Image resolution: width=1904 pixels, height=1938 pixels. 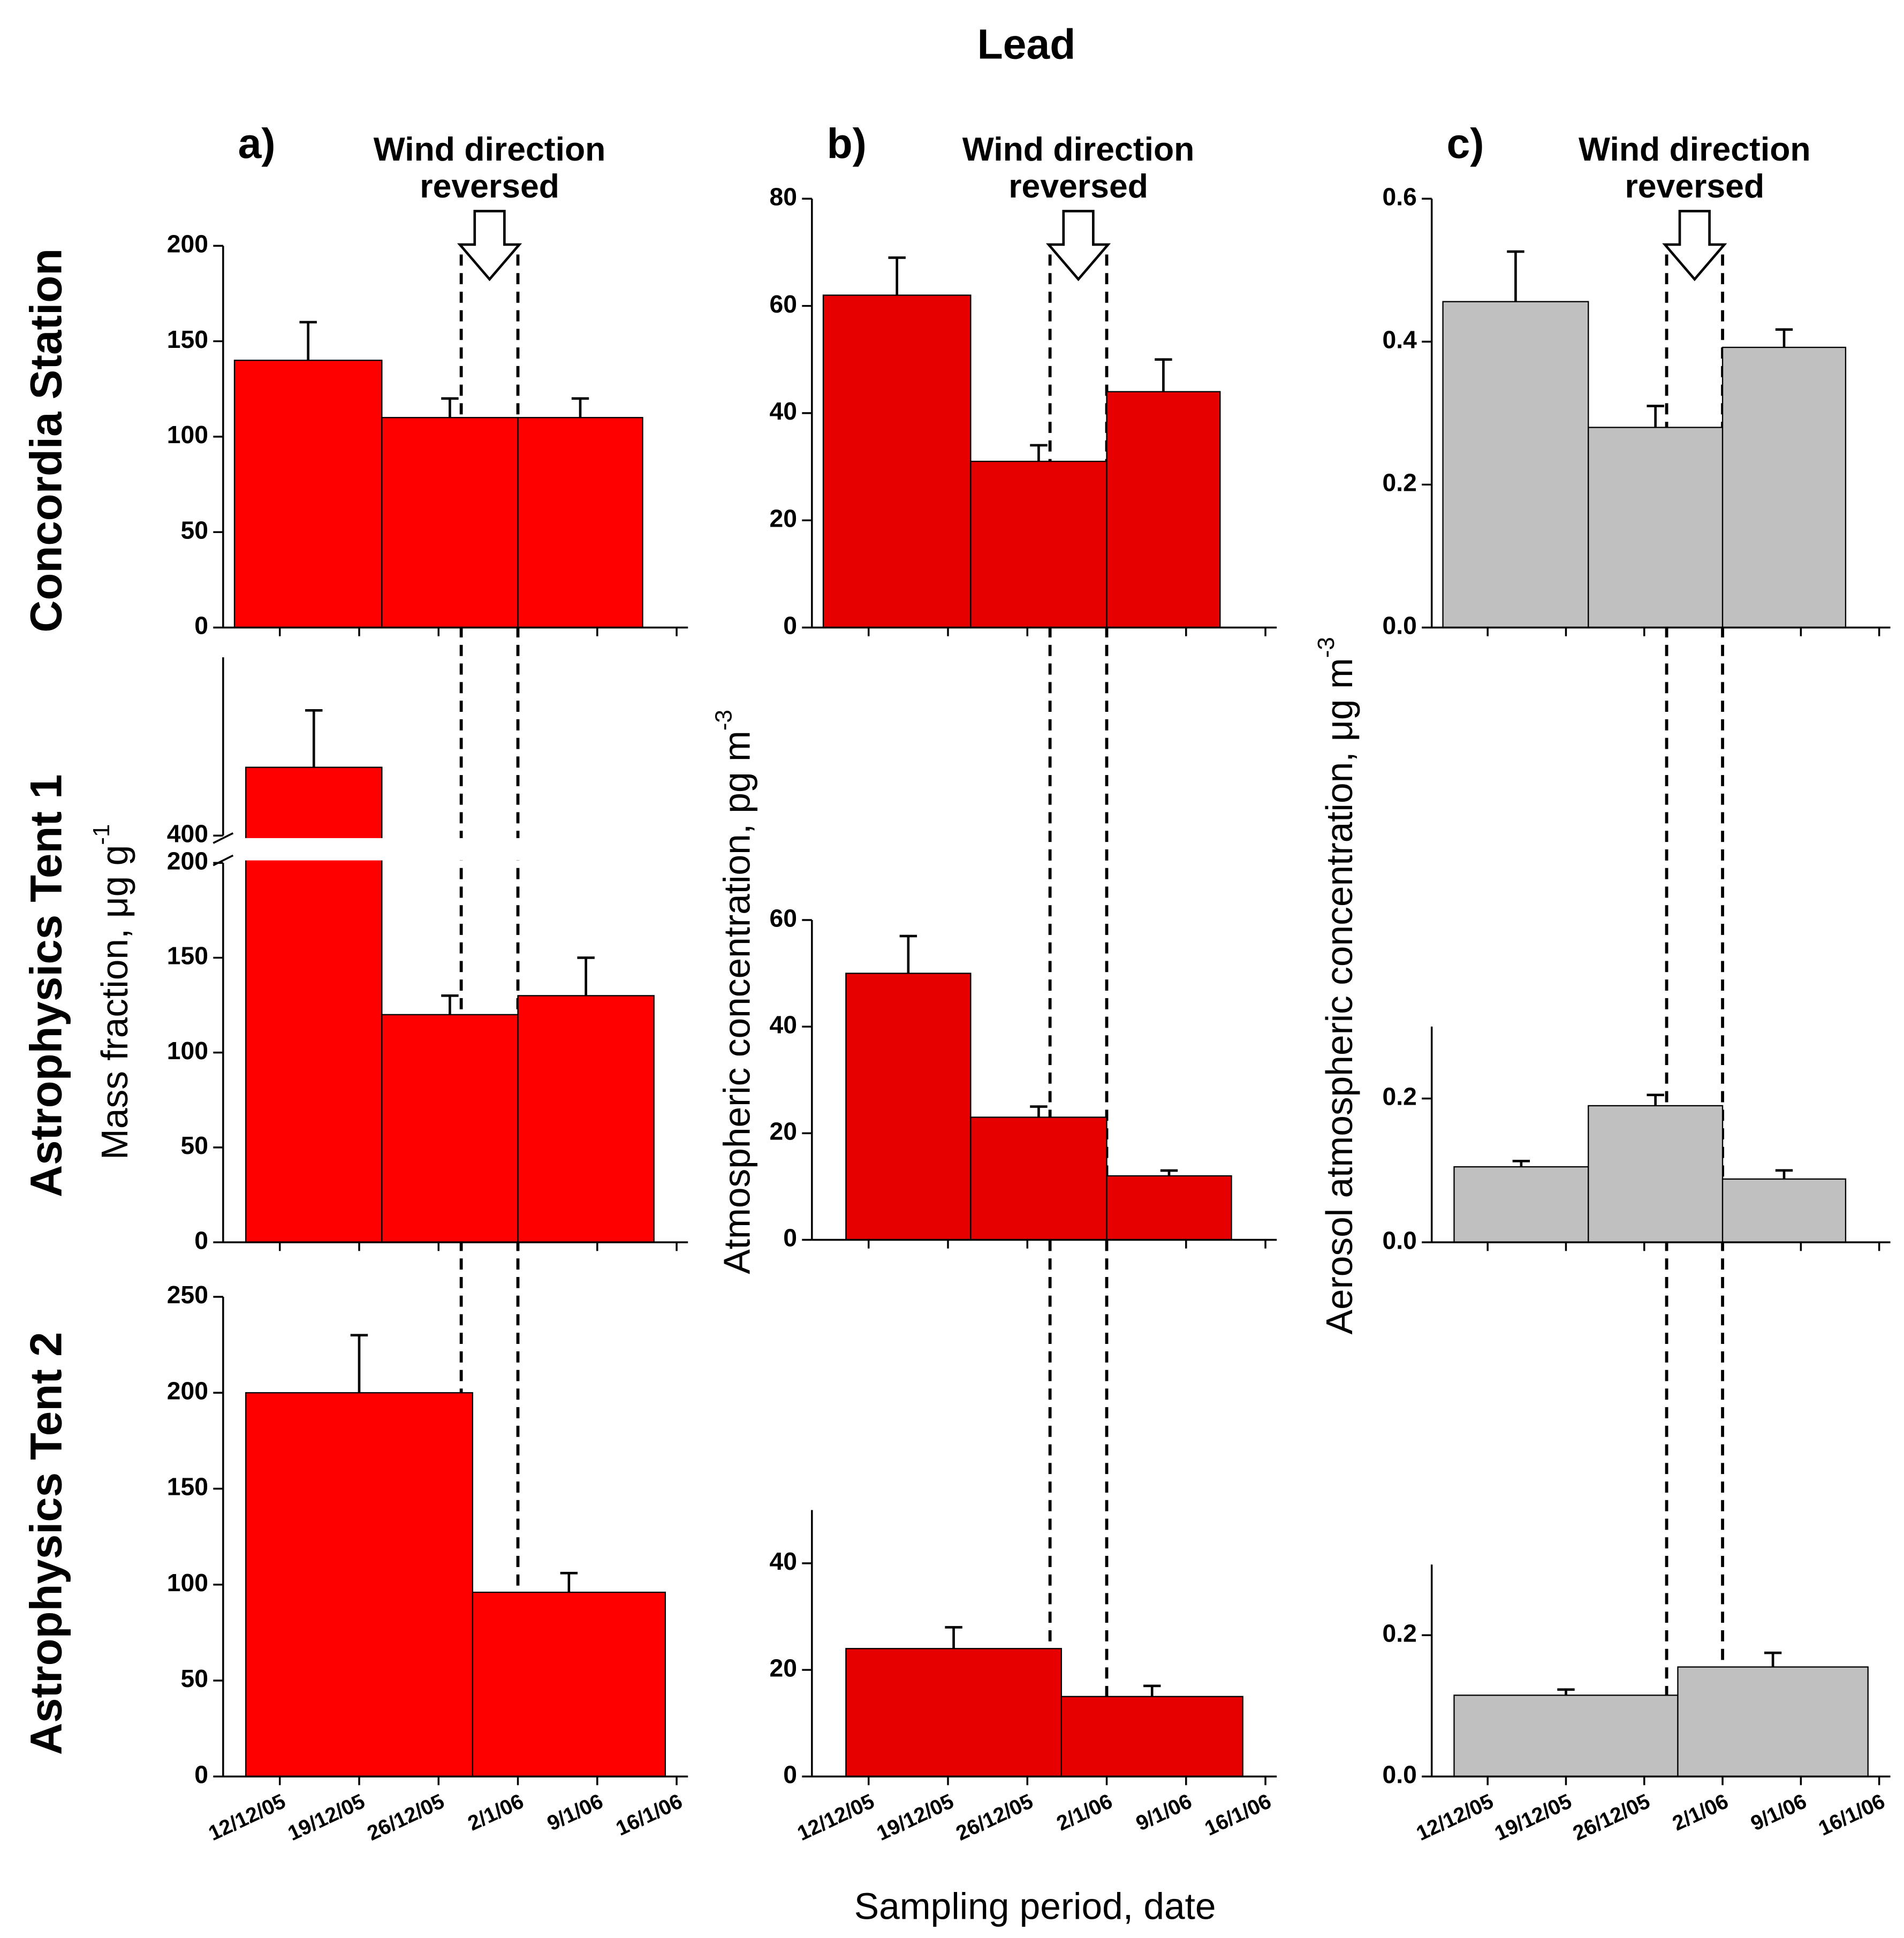 What do you see at coordinates (46, 440) in the screenshot?
I see `row-label: Concordia Station` at bounding box center [46, 440].